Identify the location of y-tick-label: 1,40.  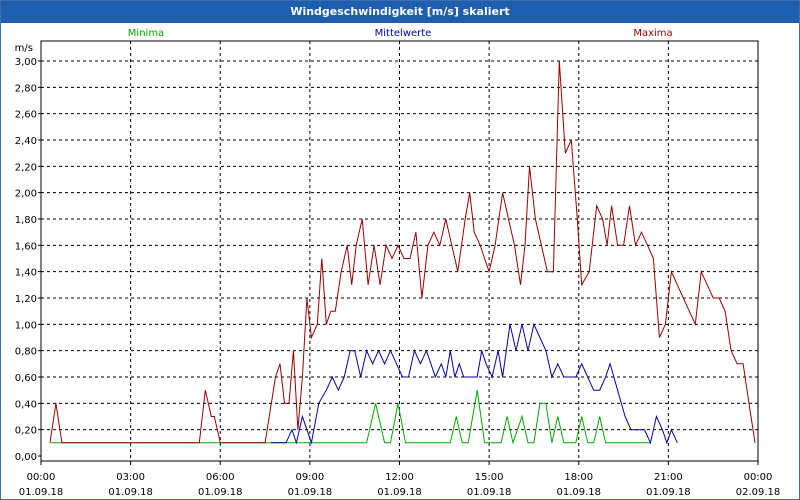
(26, 273).